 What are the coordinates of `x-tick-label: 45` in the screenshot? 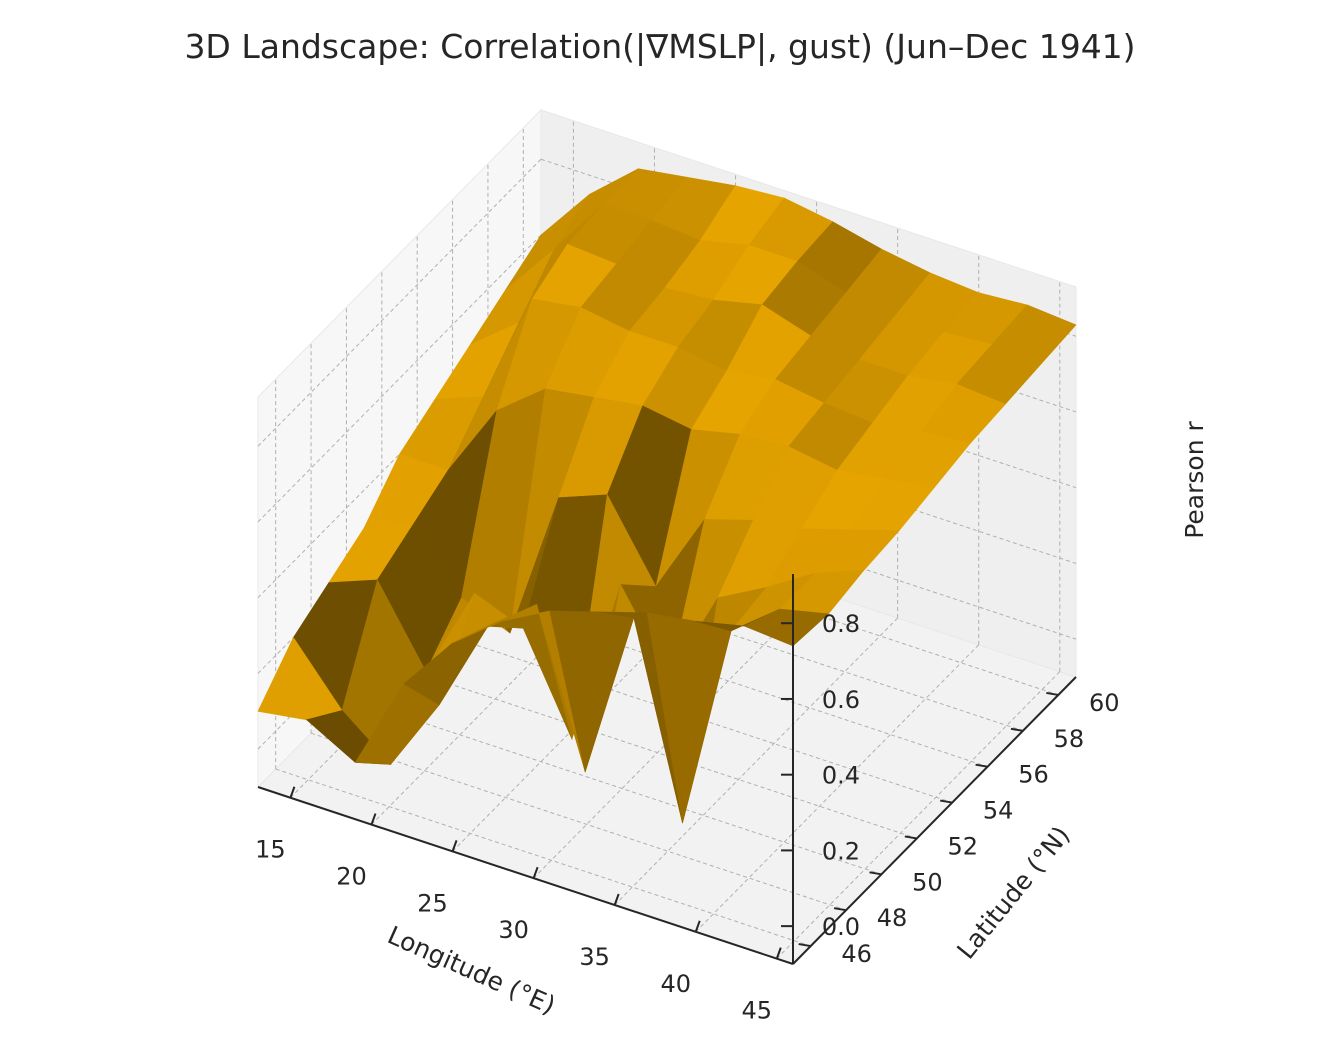 It's located at (757, 1011).